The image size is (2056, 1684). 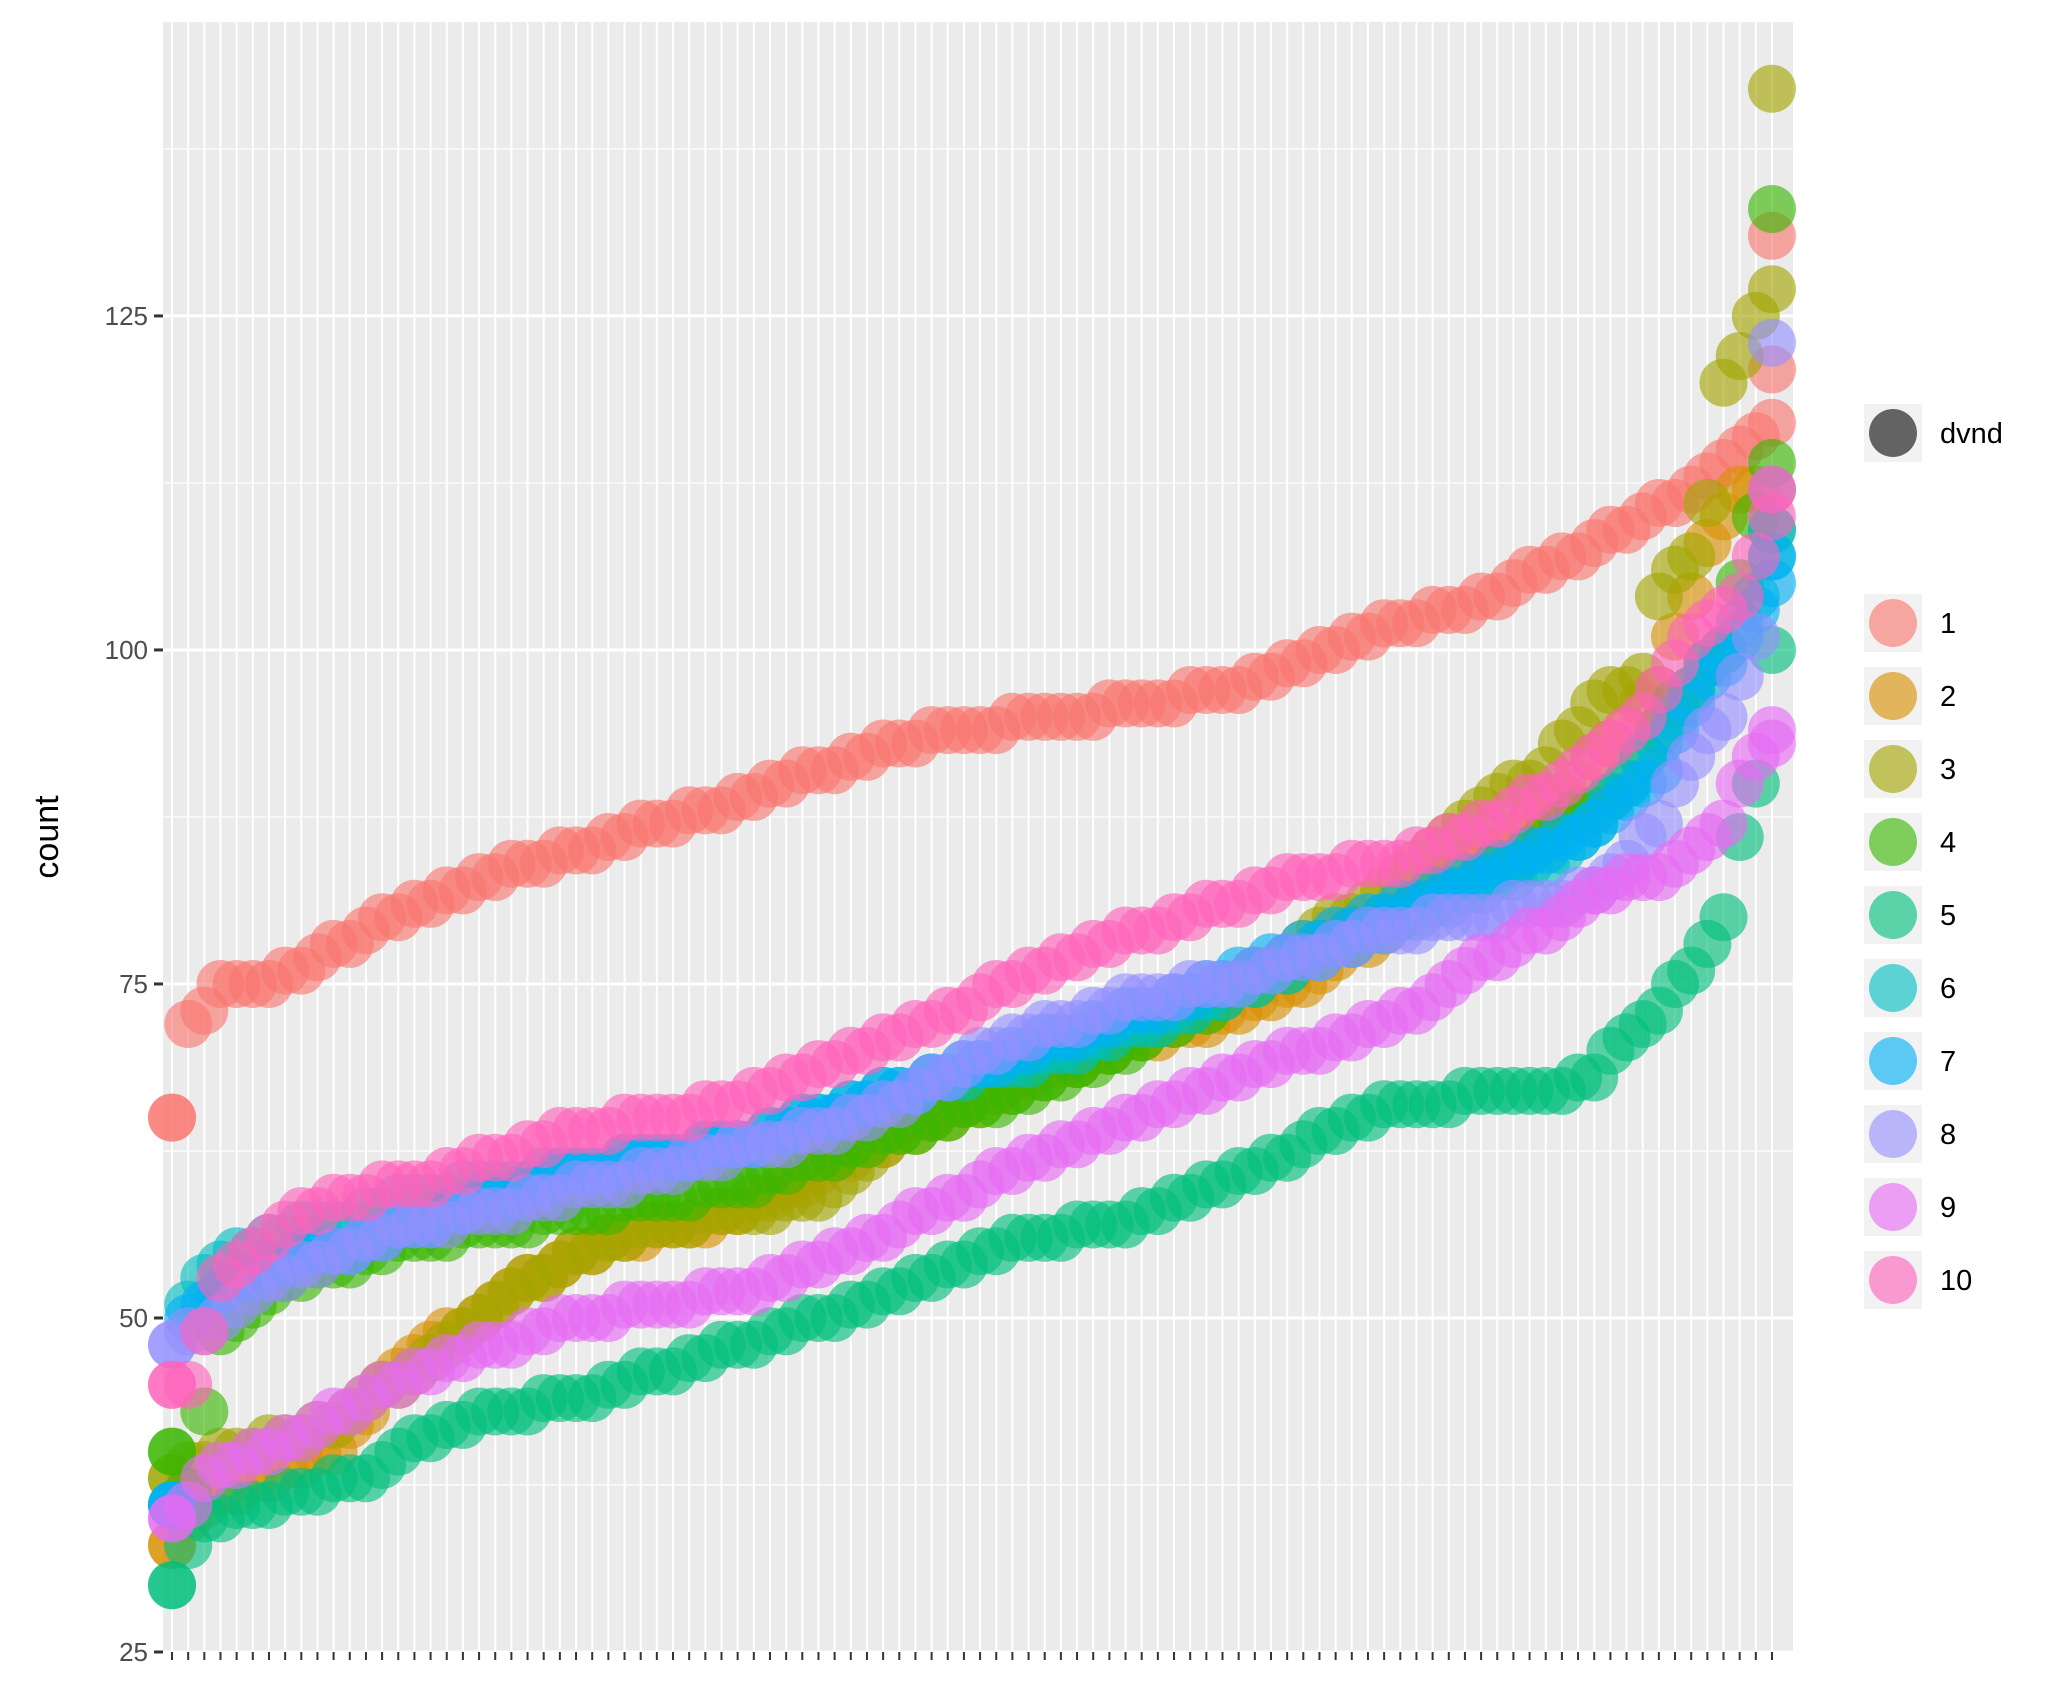 I want to click on legend-label: 4, so click(x=1948, y=843).